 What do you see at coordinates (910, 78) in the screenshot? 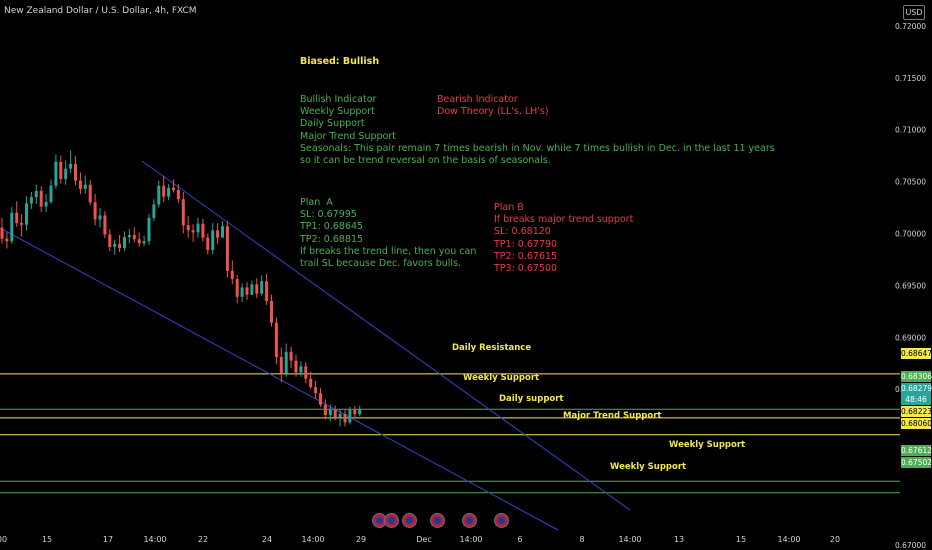
I see `price-tick-label: 0.71500` at bounding box center [910, 78].